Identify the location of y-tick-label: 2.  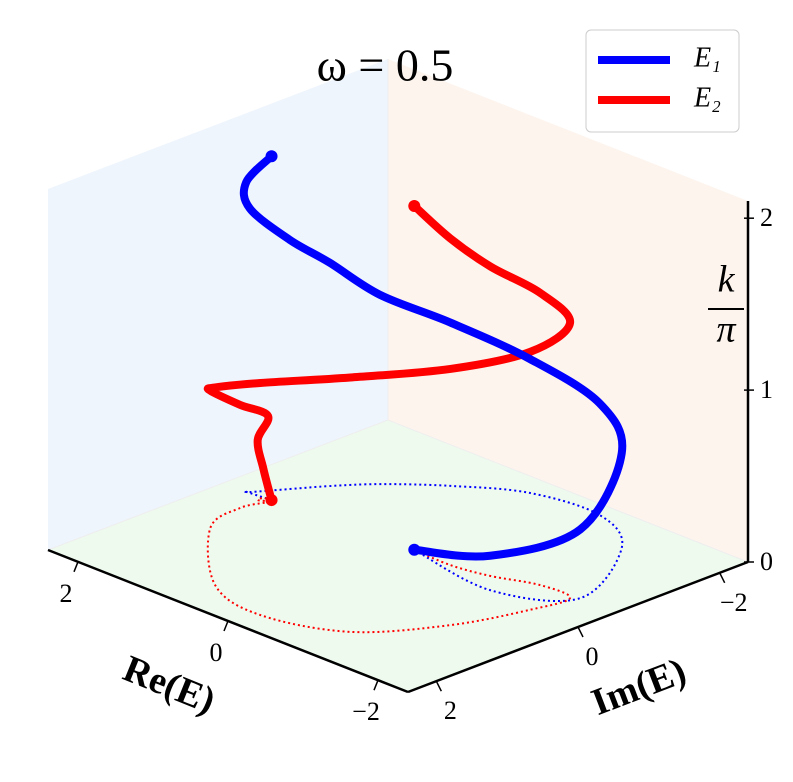
(450, 710).